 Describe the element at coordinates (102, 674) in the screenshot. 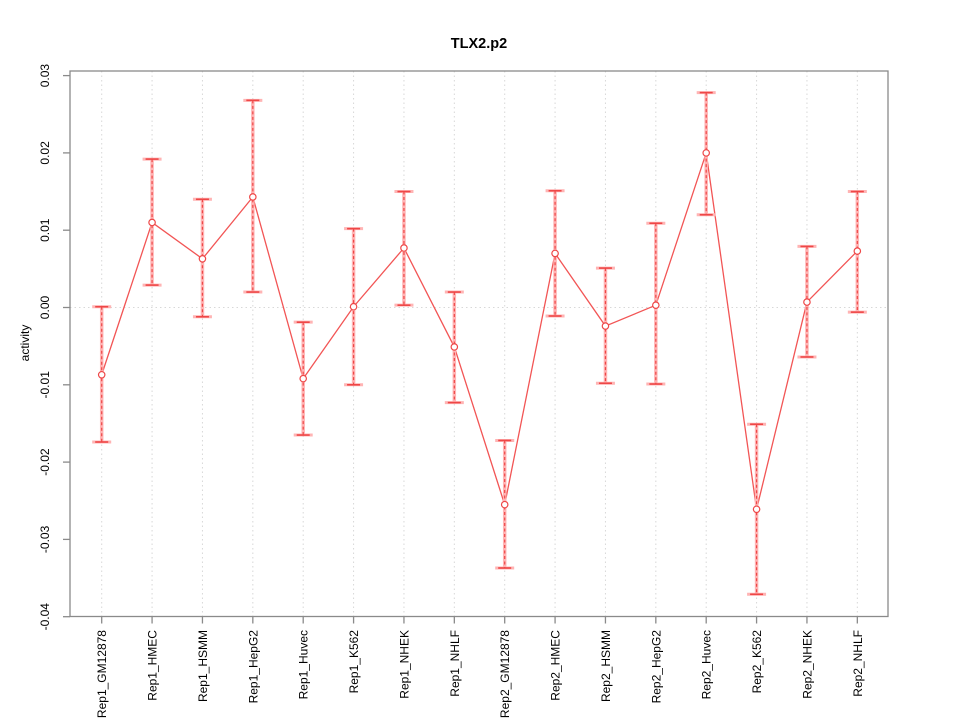

I see `x-tick-label: Rep1_GM12878` at that location.